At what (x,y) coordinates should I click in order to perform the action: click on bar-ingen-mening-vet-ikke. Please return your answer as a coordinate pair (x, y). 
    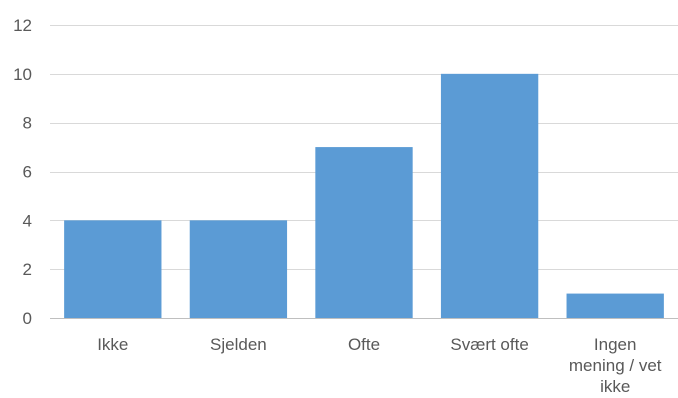
    Looking at the image, I should click on (615, 305).